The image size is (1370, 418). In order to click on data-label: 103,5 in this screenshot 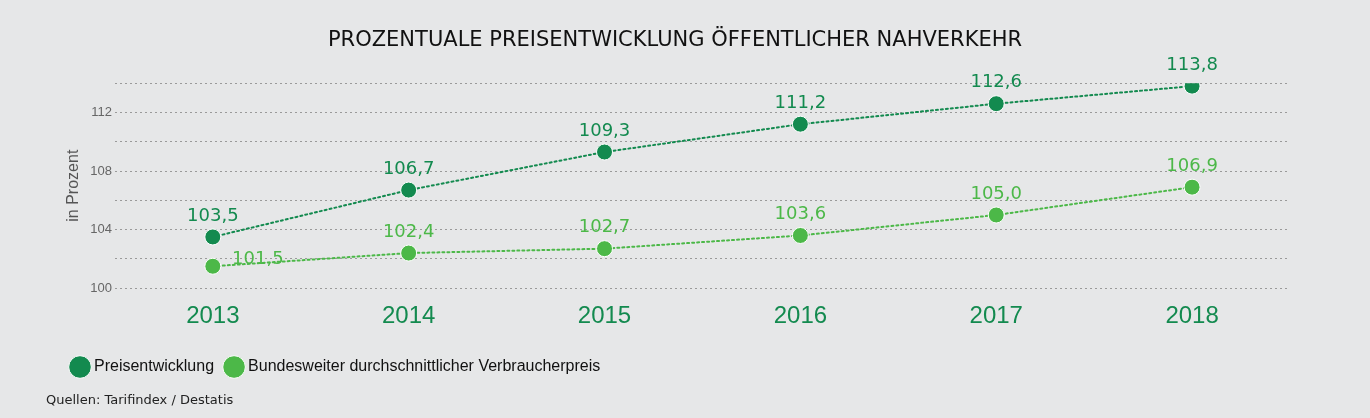, I will do `click(213, 214)`.